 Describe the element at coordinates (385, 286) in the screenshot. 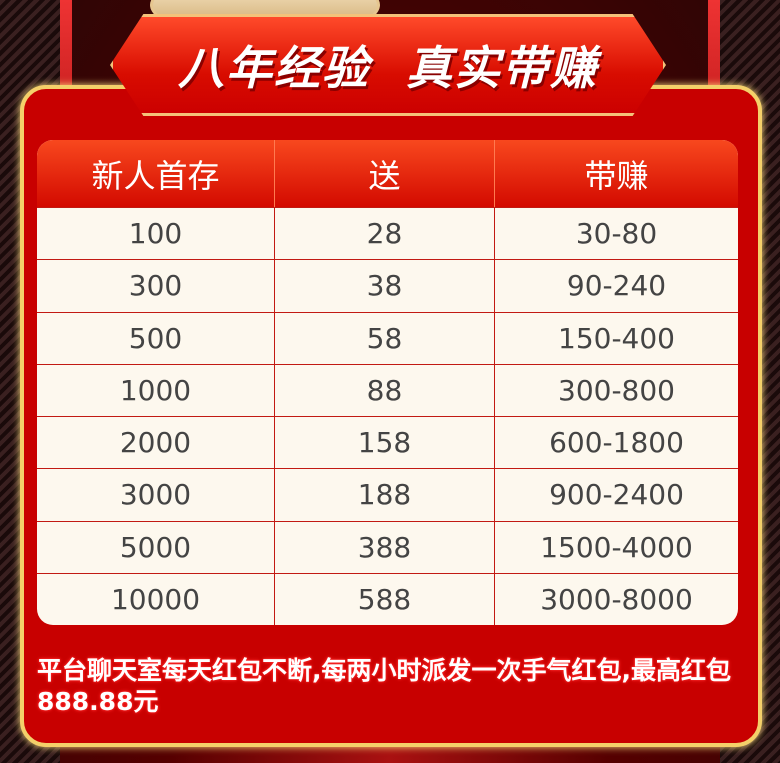

I see `bonus-cell: 38` at that location.